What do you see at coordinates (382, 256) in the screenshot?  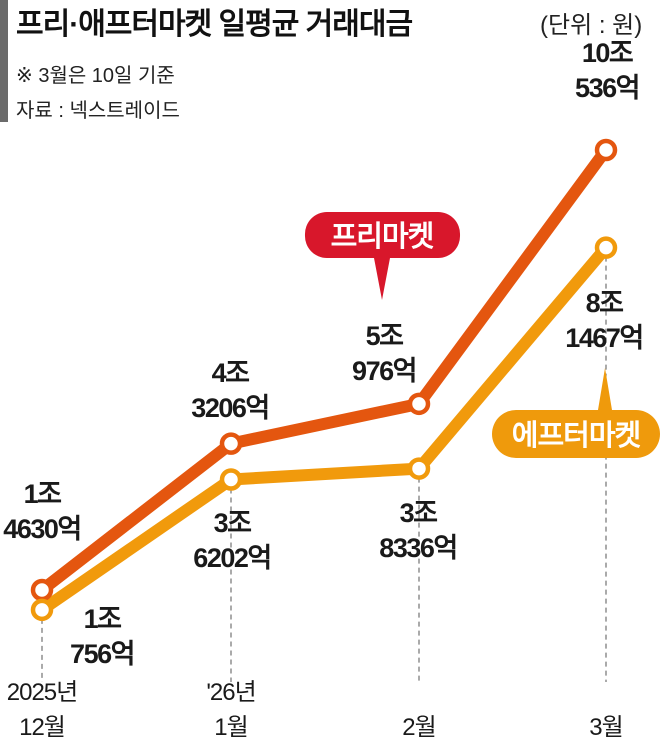 I see `legend-callout-pre` at bounding box center [382, 256].